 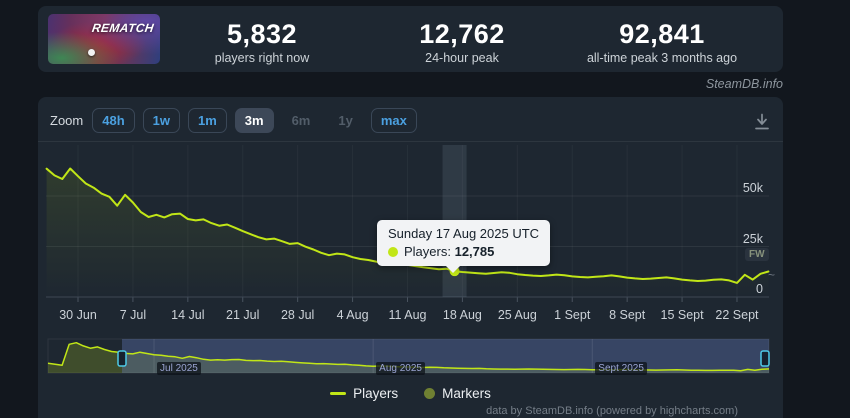 What do you see at coordinates (445, 356) in the screenshot?
I see `navigator-selection` at bounding box center [445, 356].